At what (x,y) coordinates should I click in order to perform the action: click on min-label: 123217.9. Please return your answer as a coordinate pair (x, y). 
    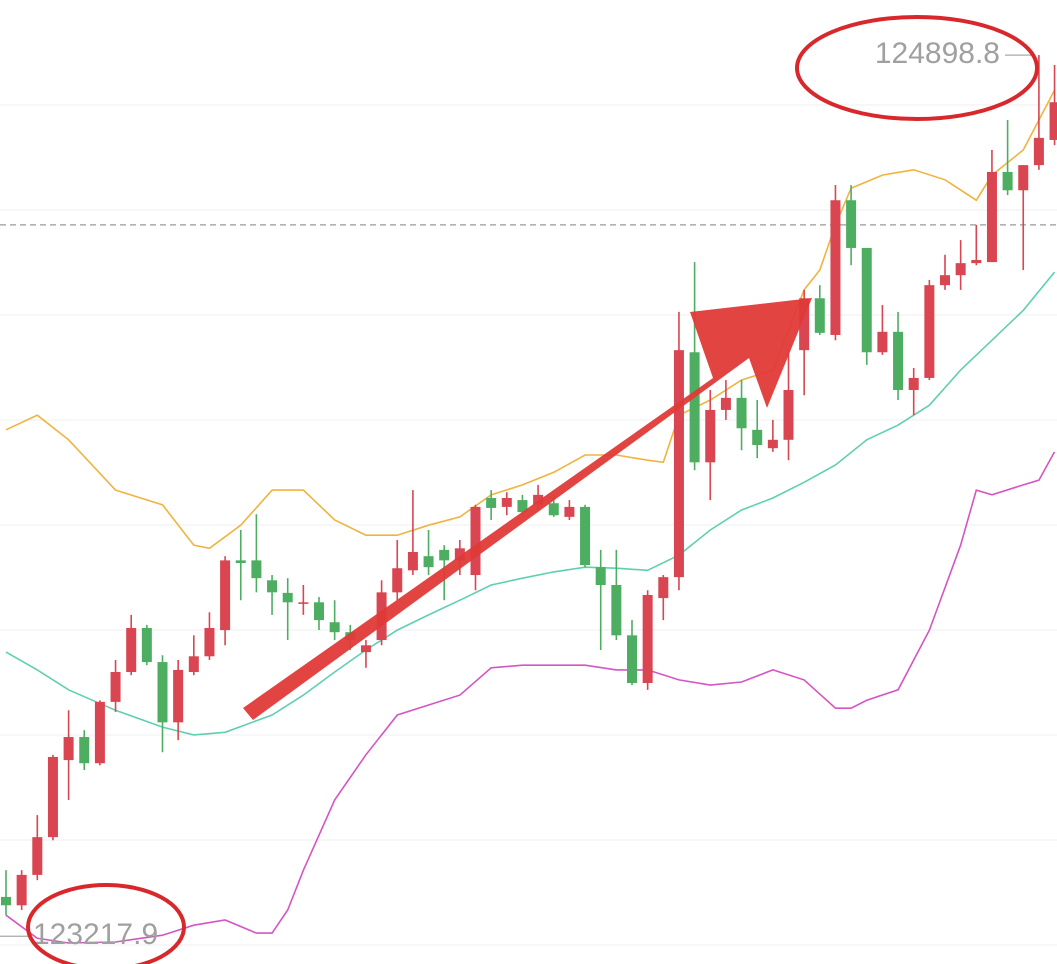
    Looking at the image, I should click on (95, 934).